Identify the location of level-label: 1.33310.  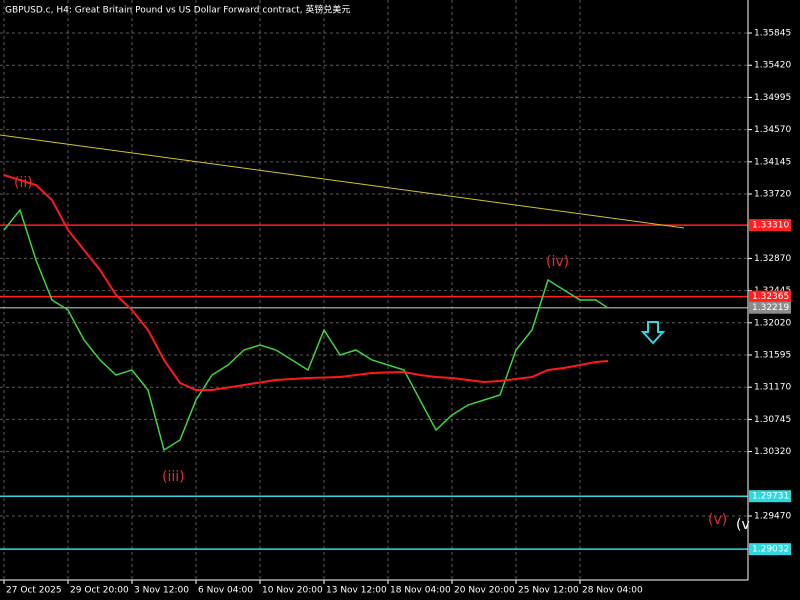
(770, 226).